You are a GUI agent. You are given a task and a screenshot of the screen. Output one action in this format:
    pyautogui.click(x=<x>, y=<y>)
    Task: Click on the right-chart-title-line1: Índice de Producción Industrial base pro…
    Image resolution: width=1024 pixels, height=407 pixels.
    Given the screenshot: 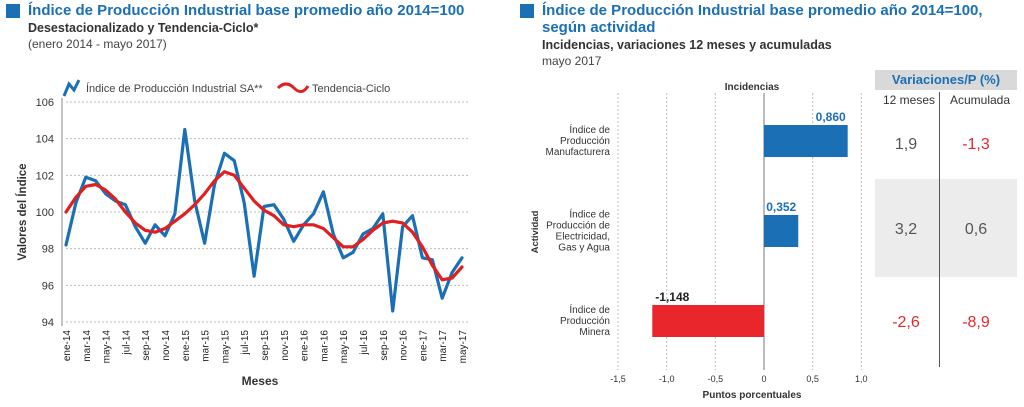 What is the action you would take?
    pyautogui.click(x=762, y=10)
    